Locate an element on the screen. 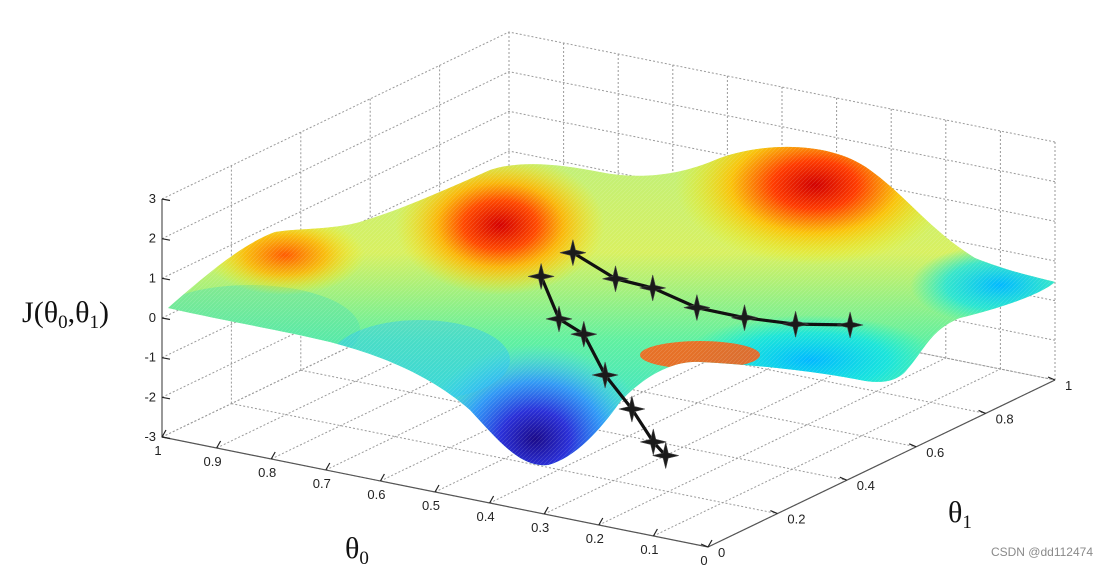  z-tick-label: -2 is located at coordinates (150, 396).